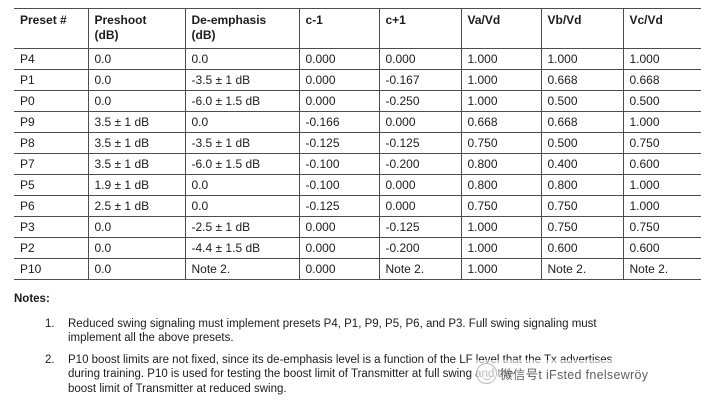  What do you see at coordinates (51, 28) in the screenshot?
I see `column-header: Preset #` at bounding box center [51, 28].